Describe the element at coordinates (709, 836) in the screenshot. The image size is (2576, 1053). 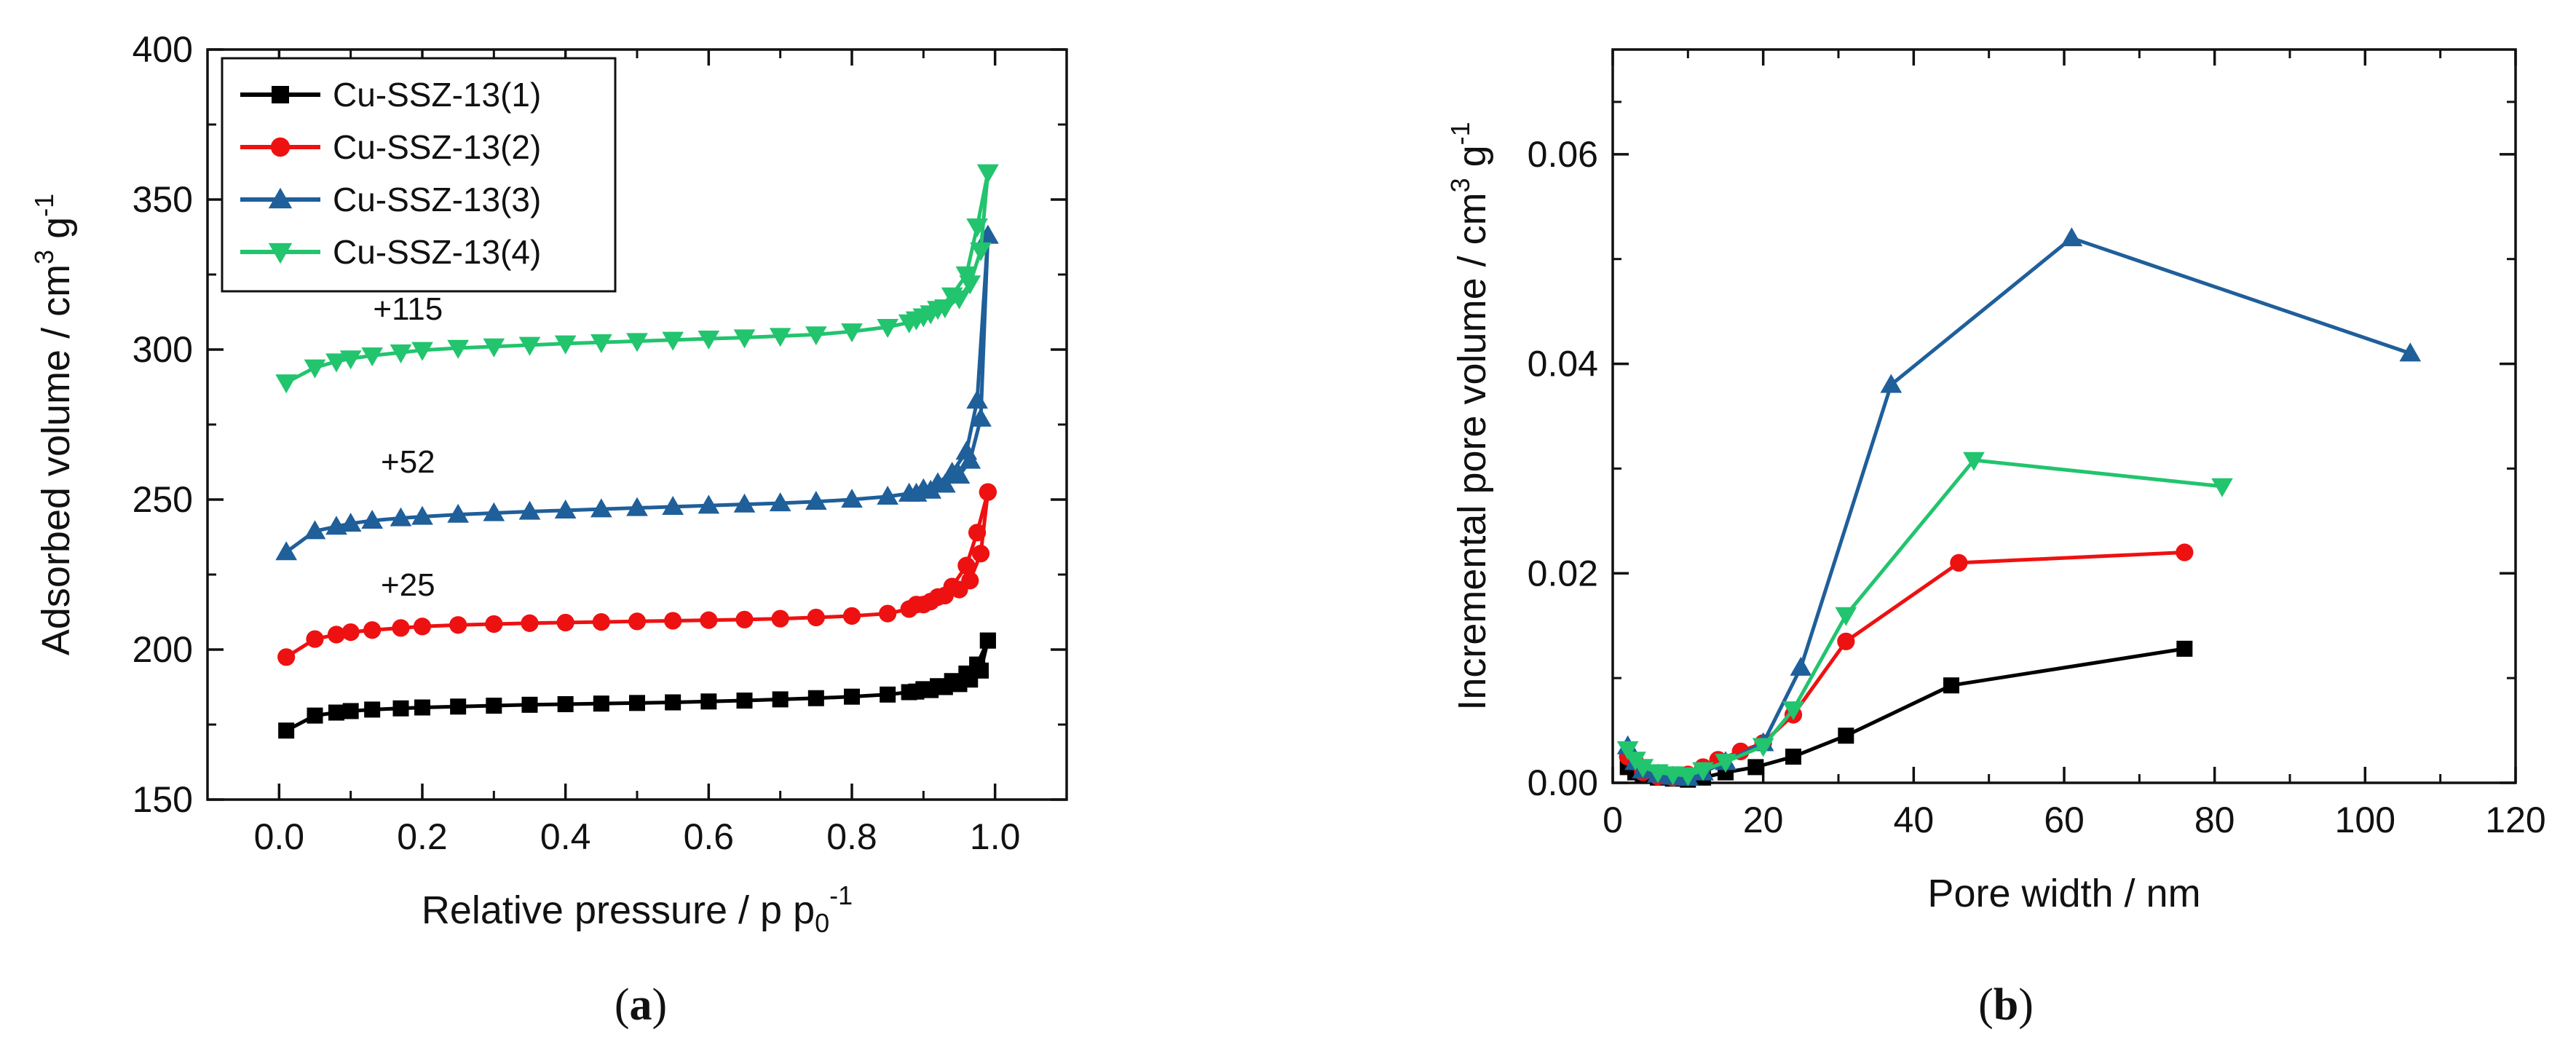
I see `x-tick-label: 0.6` at that location.